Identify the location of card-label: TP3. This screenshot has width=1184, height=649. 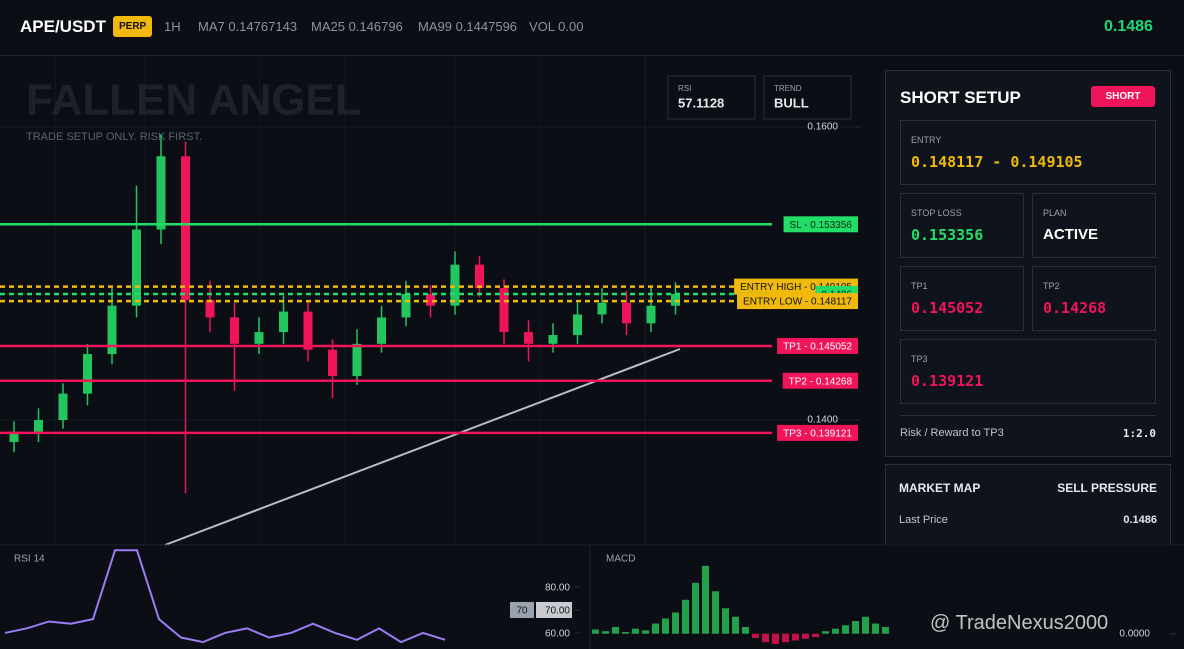
(919, 359).